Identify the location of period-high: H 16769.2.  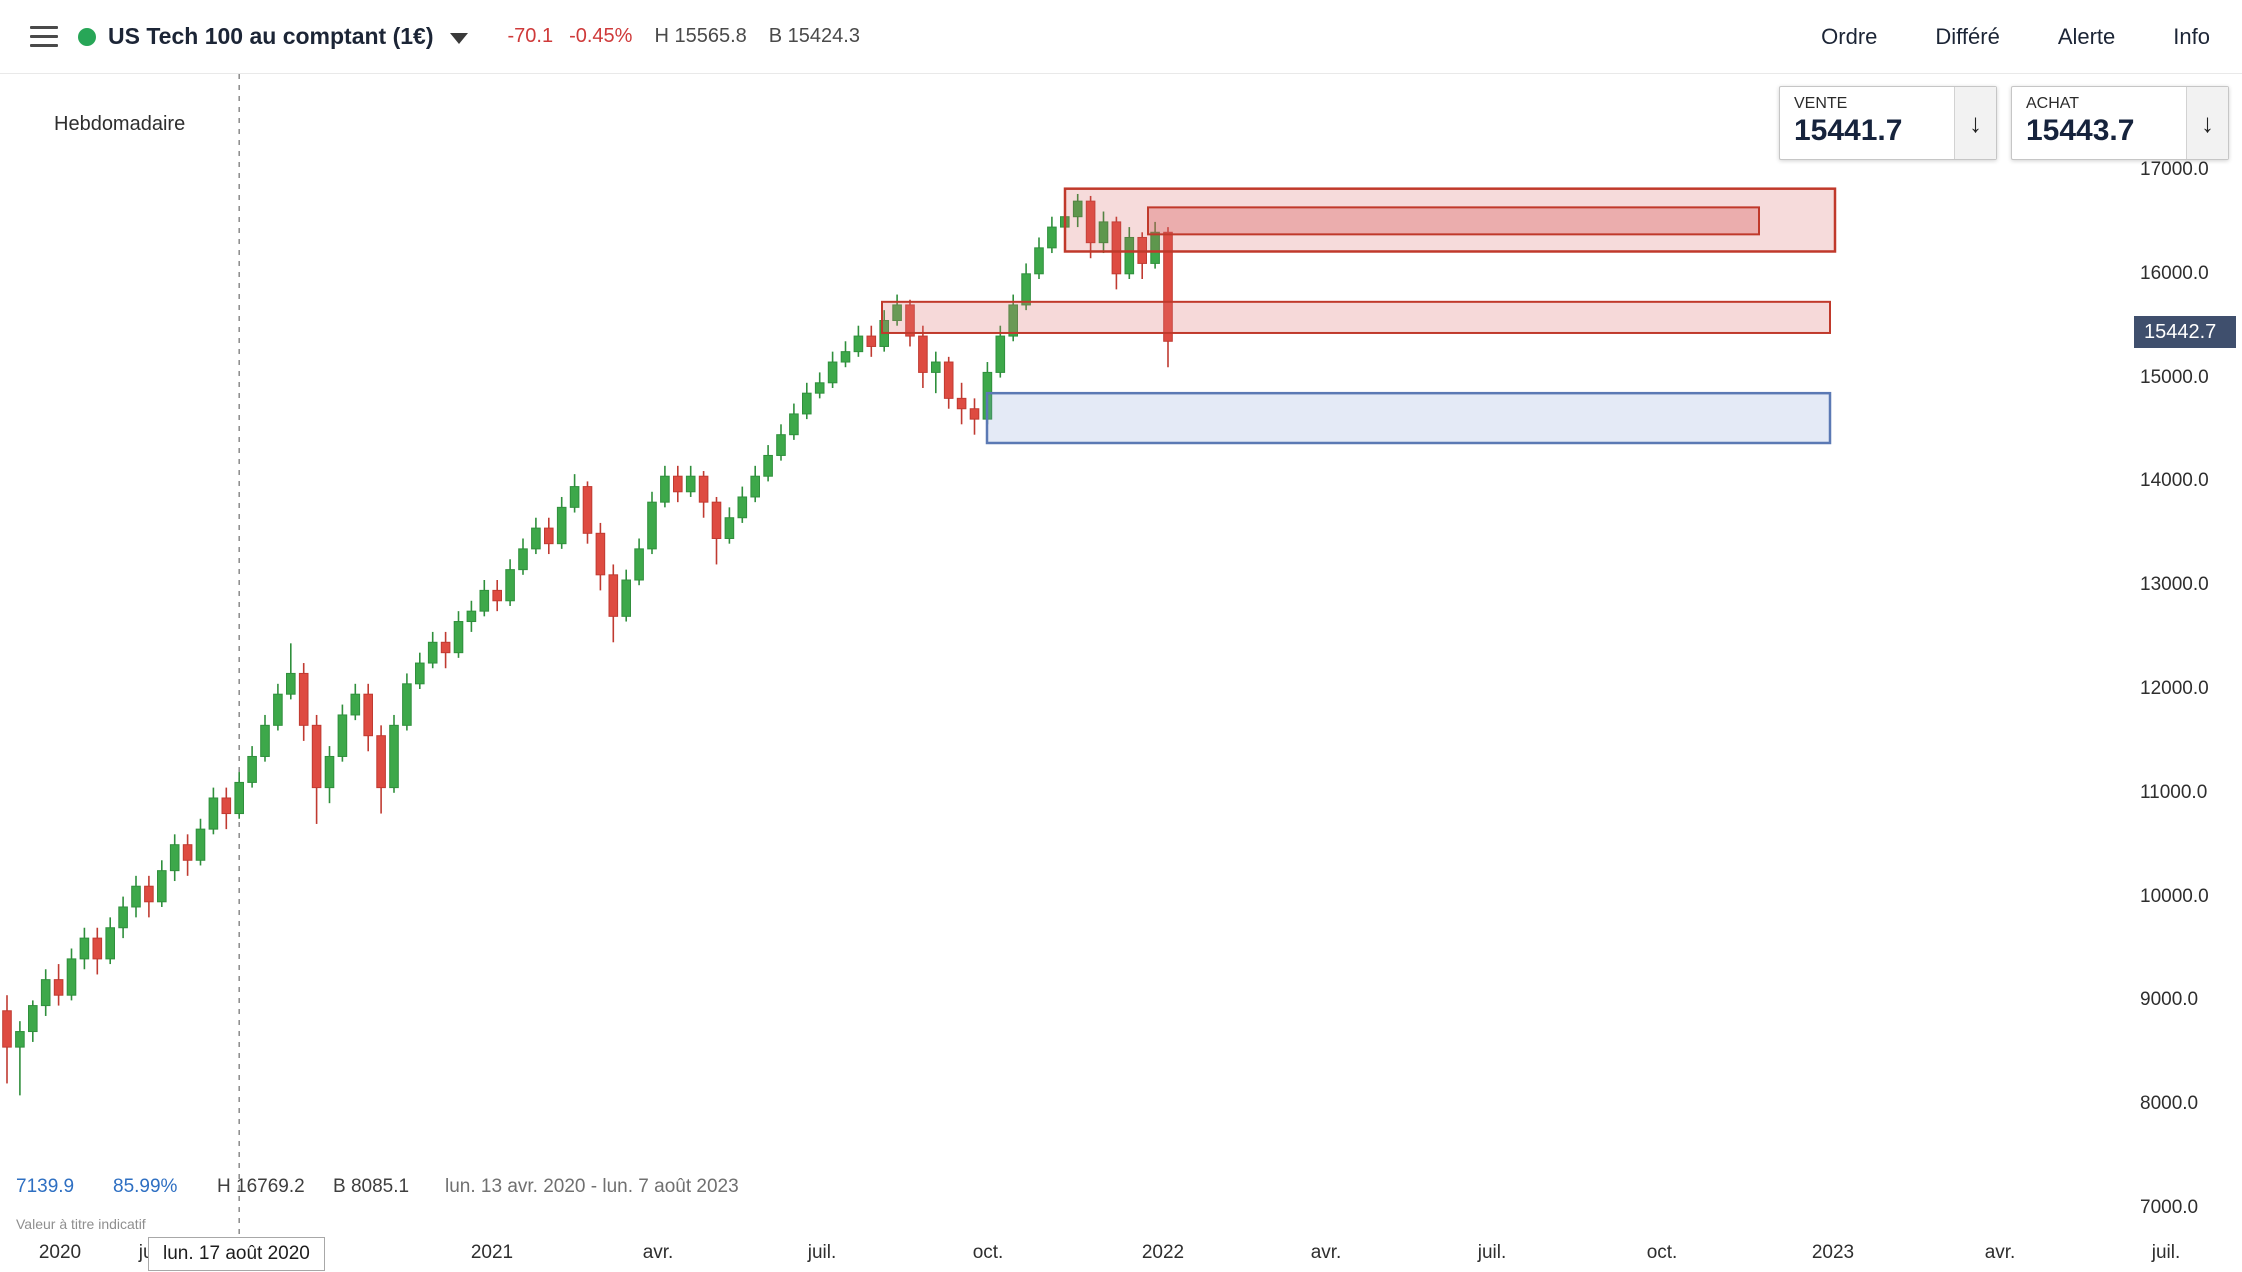
(261, 1186).